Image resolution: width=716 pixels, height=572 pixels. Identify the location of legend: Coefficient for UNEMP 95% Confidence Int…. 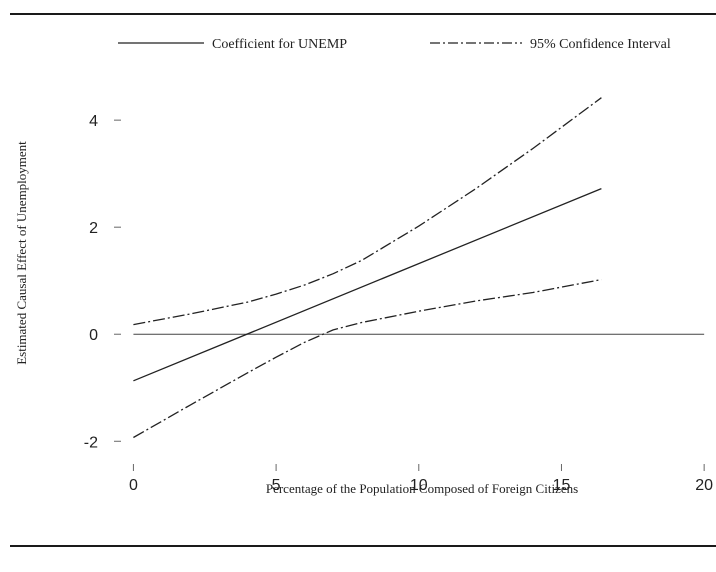
(394, 44).